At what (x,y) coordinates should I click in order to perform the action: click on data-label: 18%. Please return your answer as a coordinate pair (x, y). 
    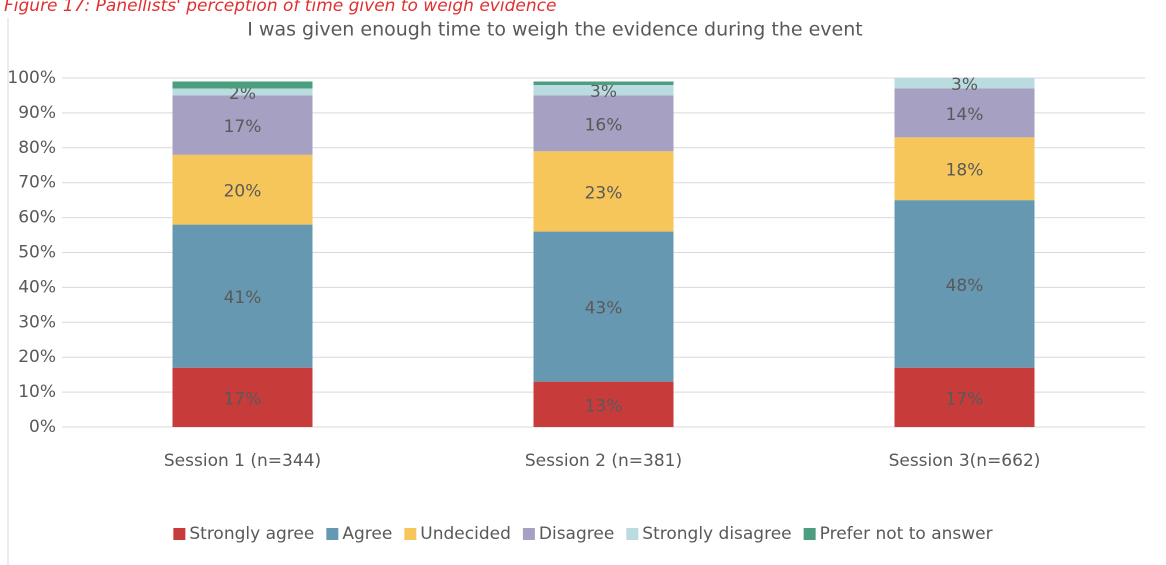
    Looking at the image, I should click on (965, 171).